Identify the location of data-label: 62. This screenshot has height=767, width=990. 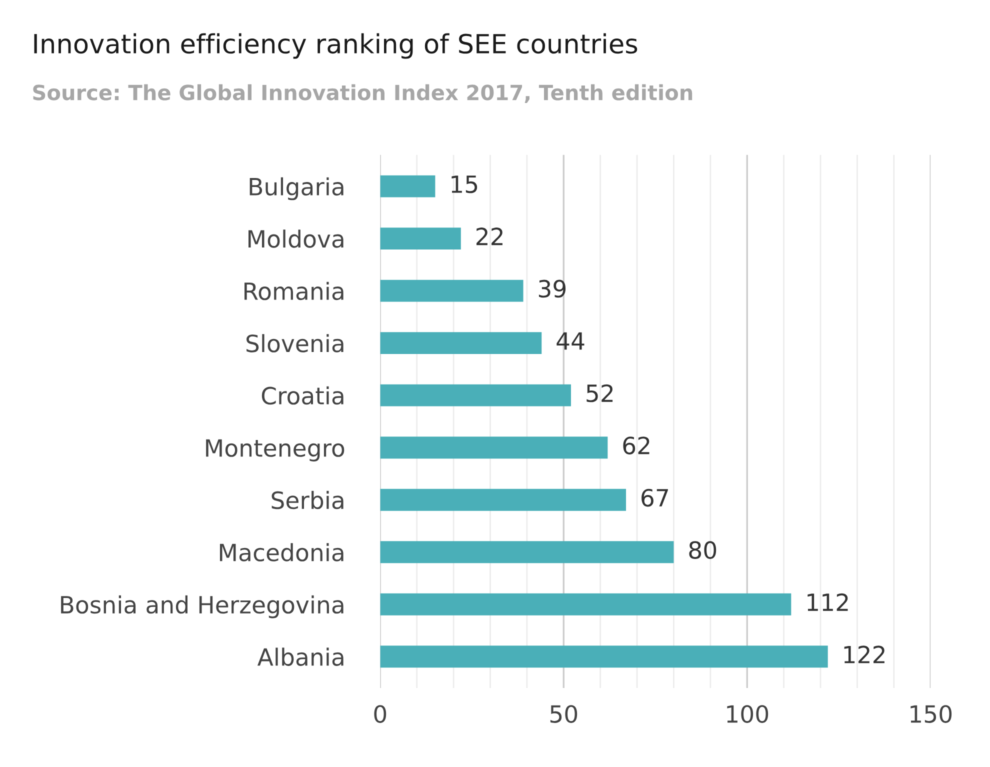
(636, 445).